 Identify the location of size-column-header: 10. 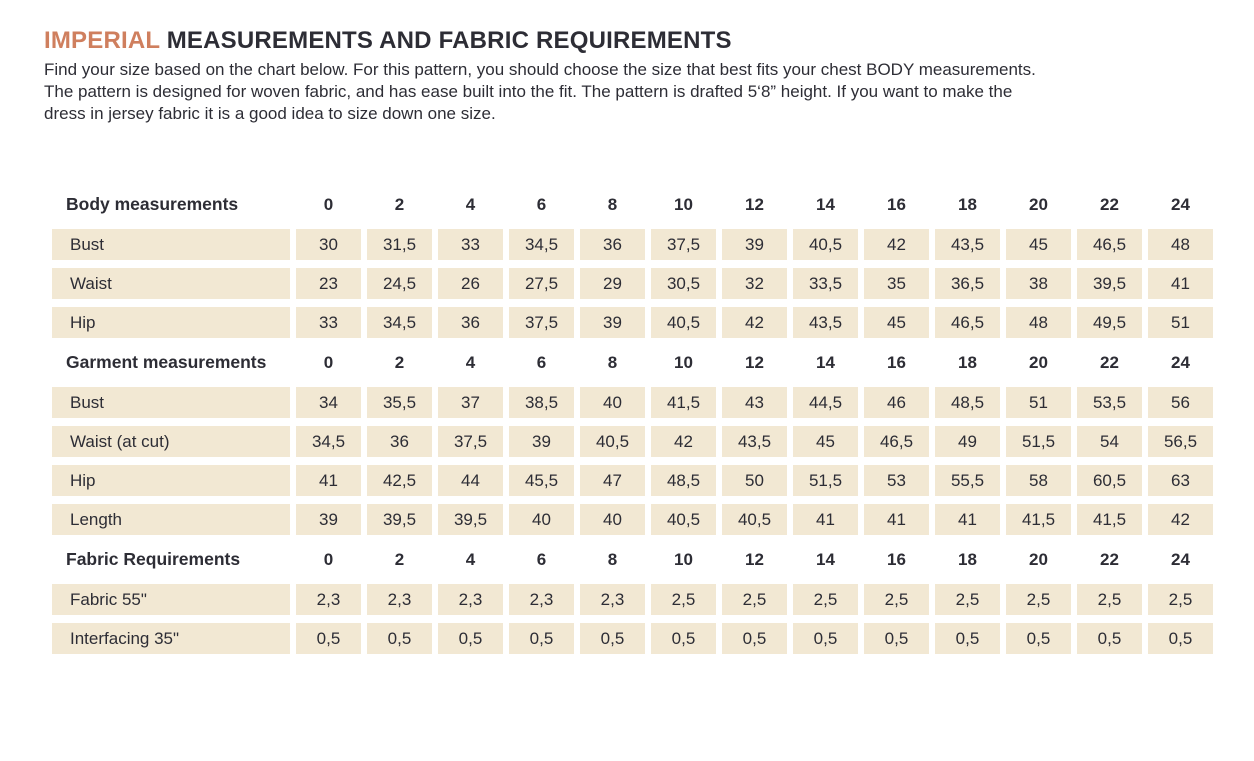
(683, 559).